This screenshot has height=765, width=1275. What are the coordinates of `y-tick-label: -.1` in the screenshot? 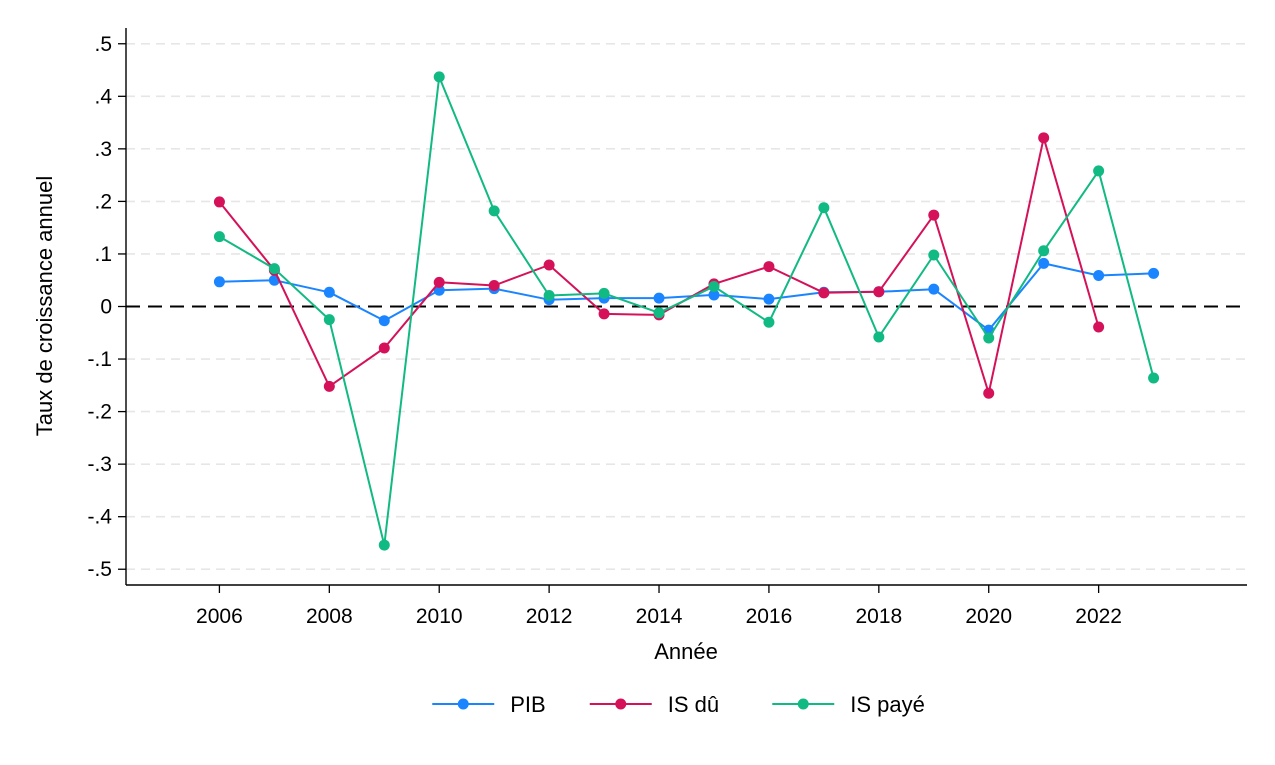 It's located at (99, 359).